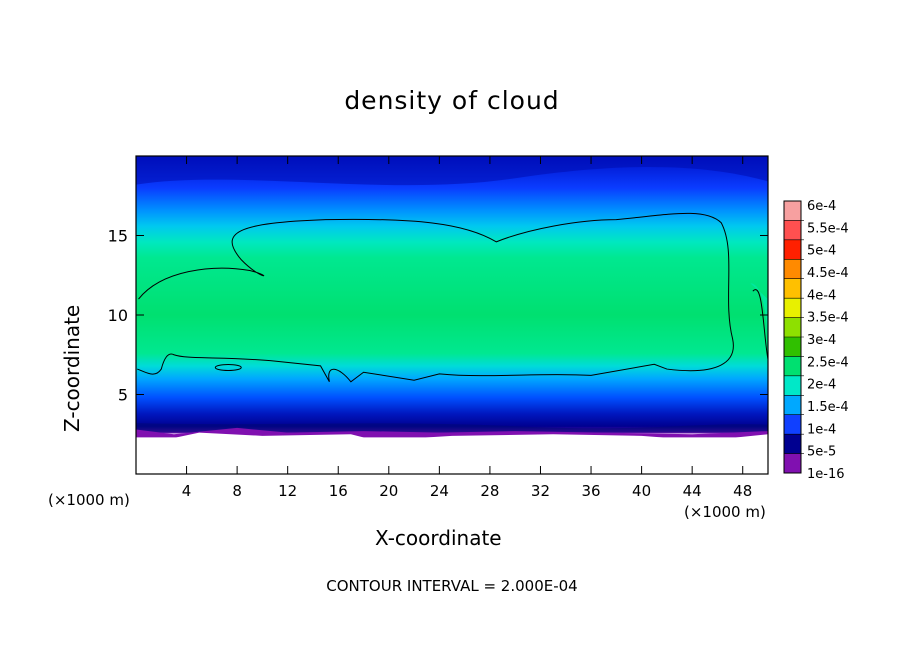 This screenshot has width=904, height=654. Describe the element at coordinates (828, 362) in the screenshot. I see `colorbar-label: 2.5e-4` at that location.